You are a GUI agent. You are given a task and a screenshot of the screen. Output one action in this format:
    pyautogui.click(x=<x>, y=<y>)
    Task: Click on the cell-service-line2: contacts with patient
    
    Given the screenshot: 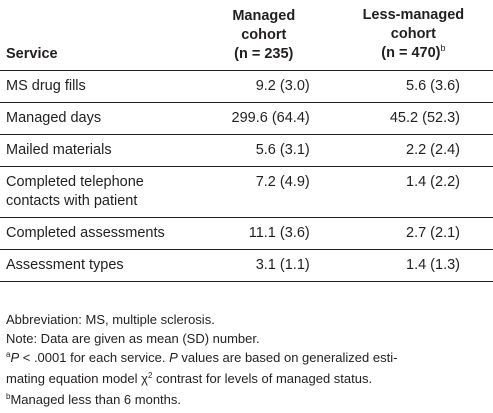 What is the action you would take?
    pyautogui.click(x=72, y=201)
    